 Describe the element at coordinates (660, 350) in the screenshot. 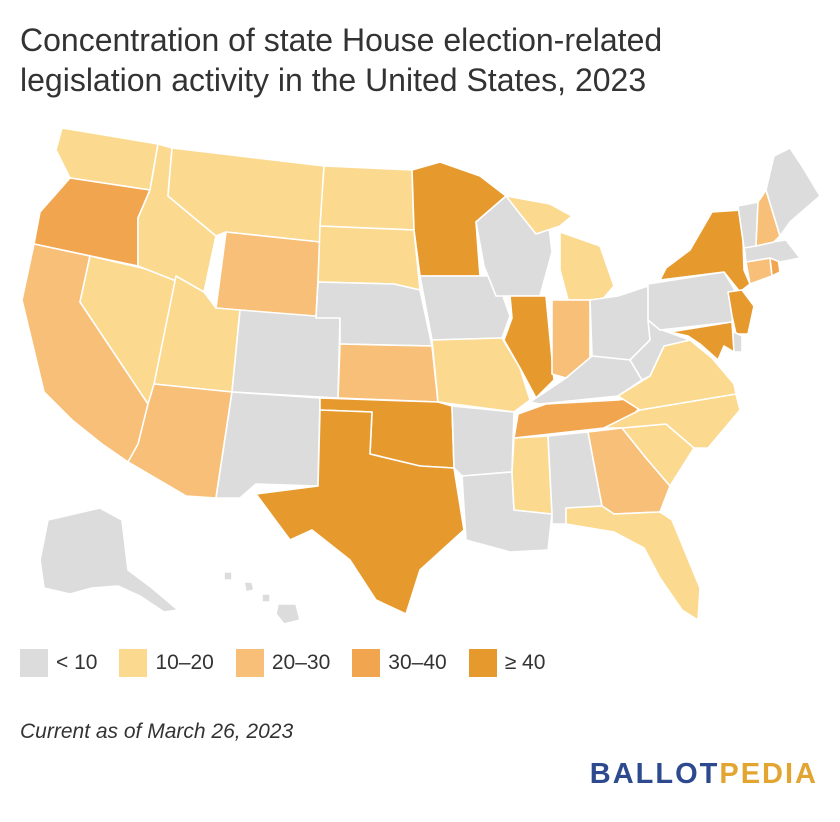

I see `state-wv` at that location.